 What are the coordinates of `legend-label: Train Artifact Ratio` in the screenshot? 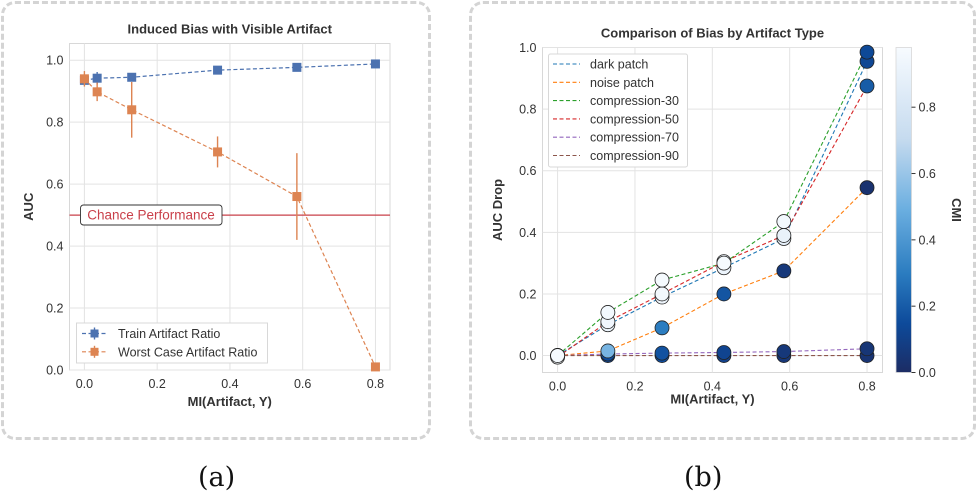 It's located at (169, 334).